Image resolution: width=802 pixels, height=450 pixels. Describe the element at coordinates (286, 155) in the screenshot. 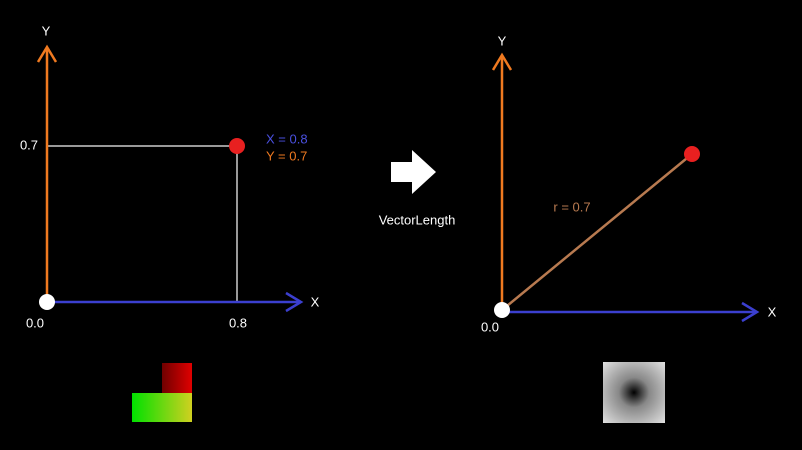

I see `point-y-label: Y = 0.7` at that location.